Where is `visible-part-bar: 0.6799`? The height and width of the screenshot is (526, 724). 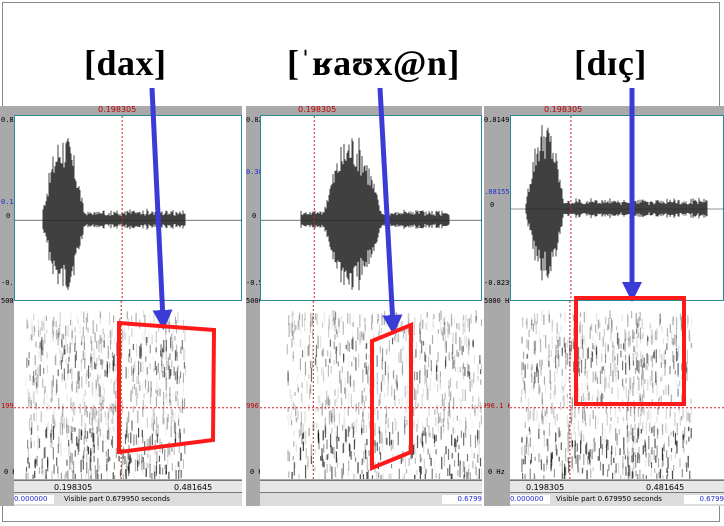
visible-part-bar: 0.6799 is located at coordinates (371, 499).